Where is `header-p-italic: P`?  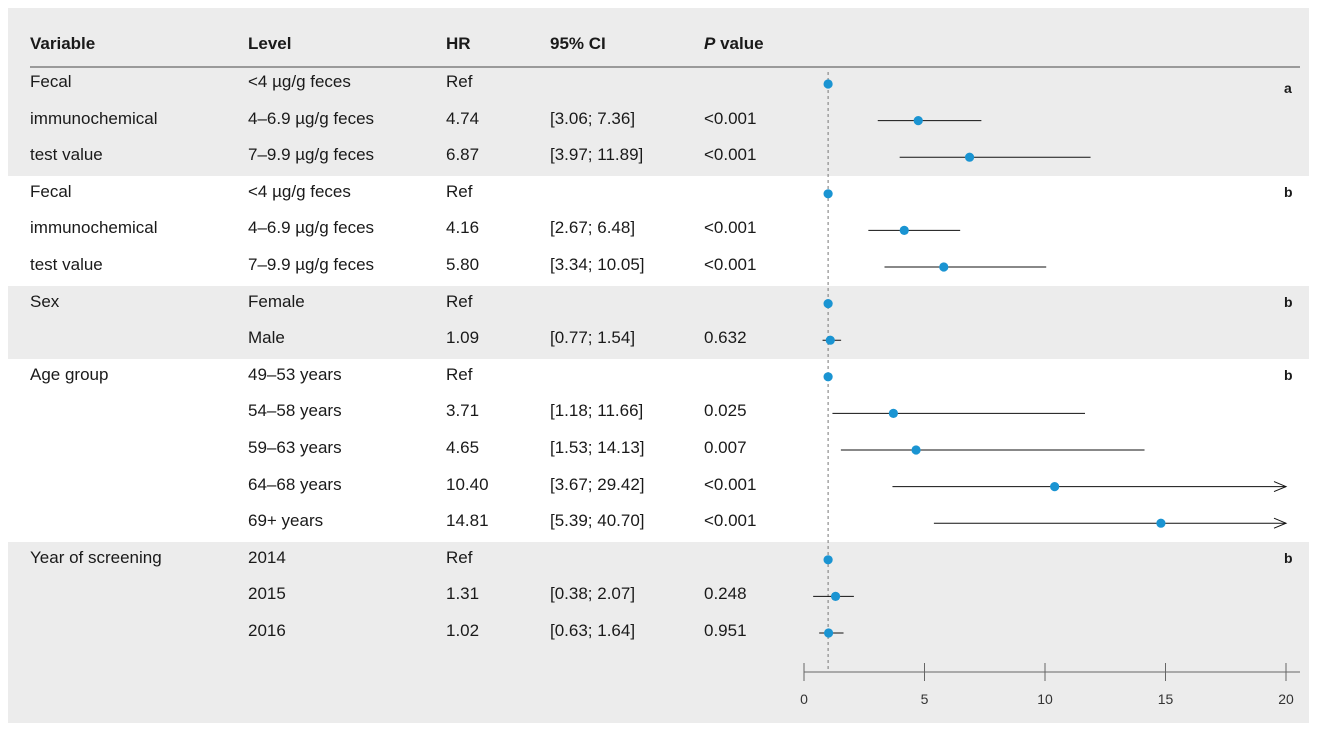
header-p-italic: P is located at coordinates (710, 43).